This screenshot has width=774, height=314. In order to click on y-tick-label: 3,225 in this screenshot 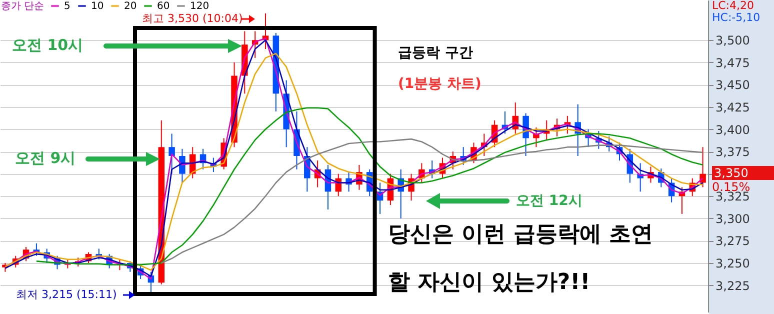, I will do `click(733, 285)`.